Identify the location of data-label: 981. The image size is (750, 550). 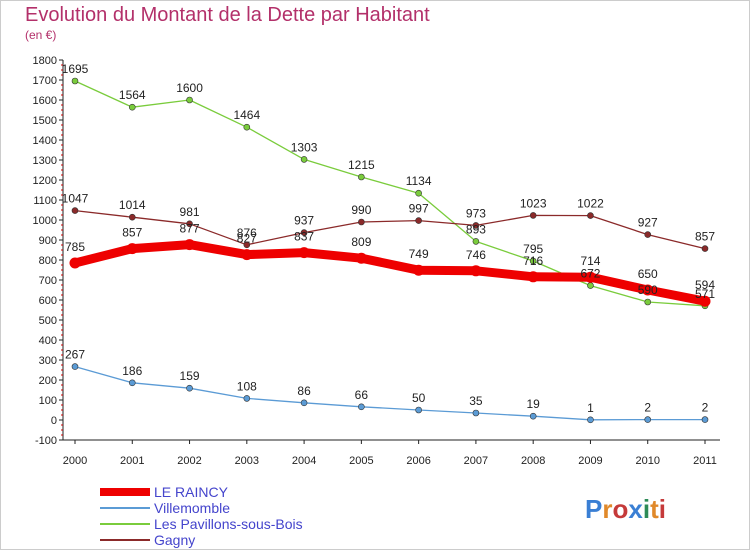
(190, 212).